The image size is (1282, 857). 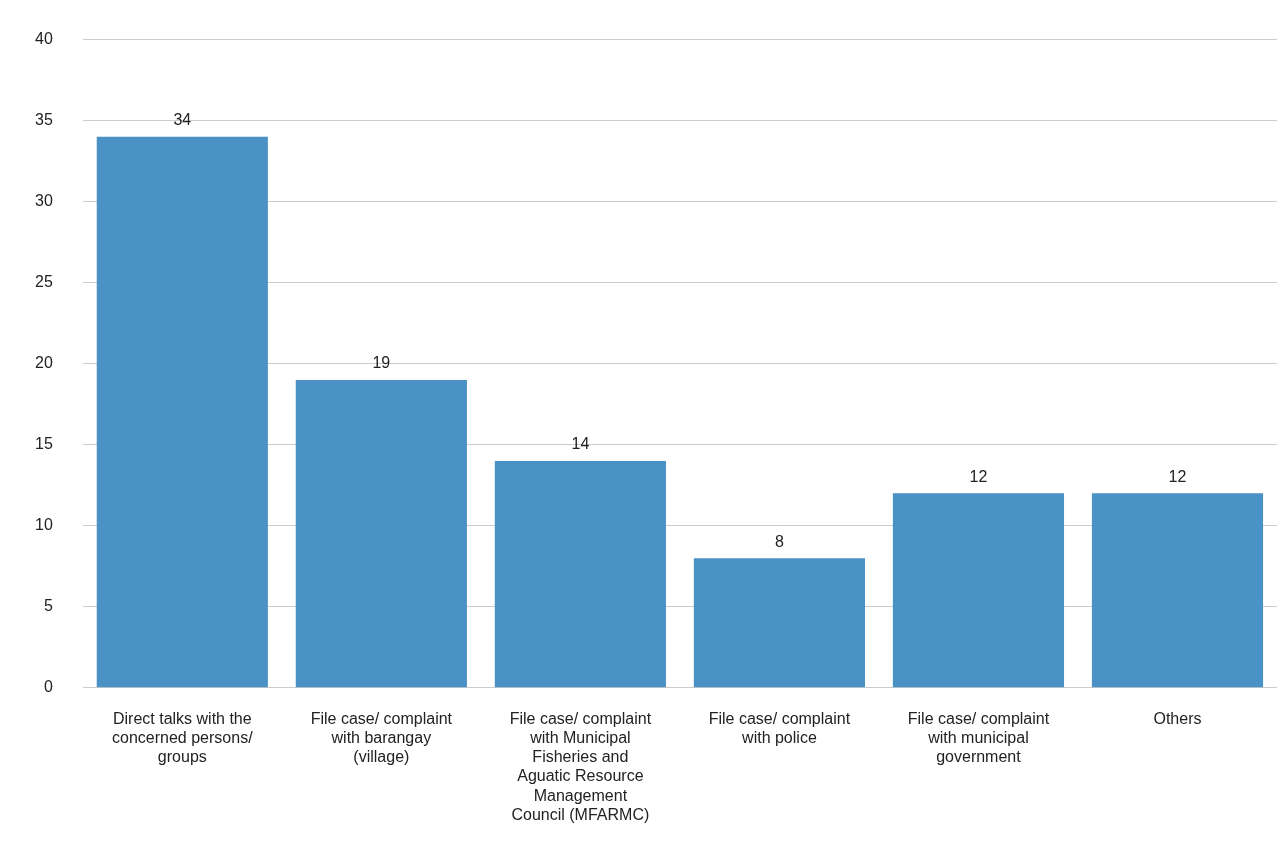 I want to click on y-tick-label: 40, so click(x=44, y=39).